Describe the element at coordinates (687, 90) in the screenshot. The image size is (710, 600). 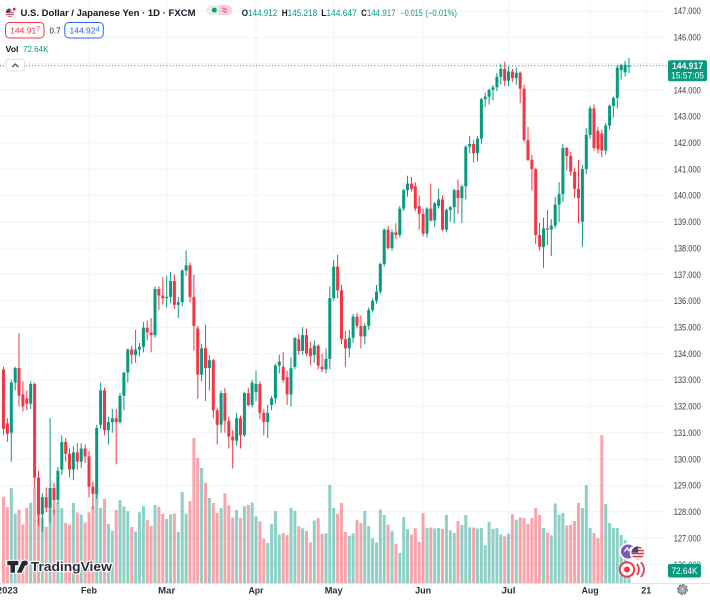
I see `svg-text: 144.000` at that location.